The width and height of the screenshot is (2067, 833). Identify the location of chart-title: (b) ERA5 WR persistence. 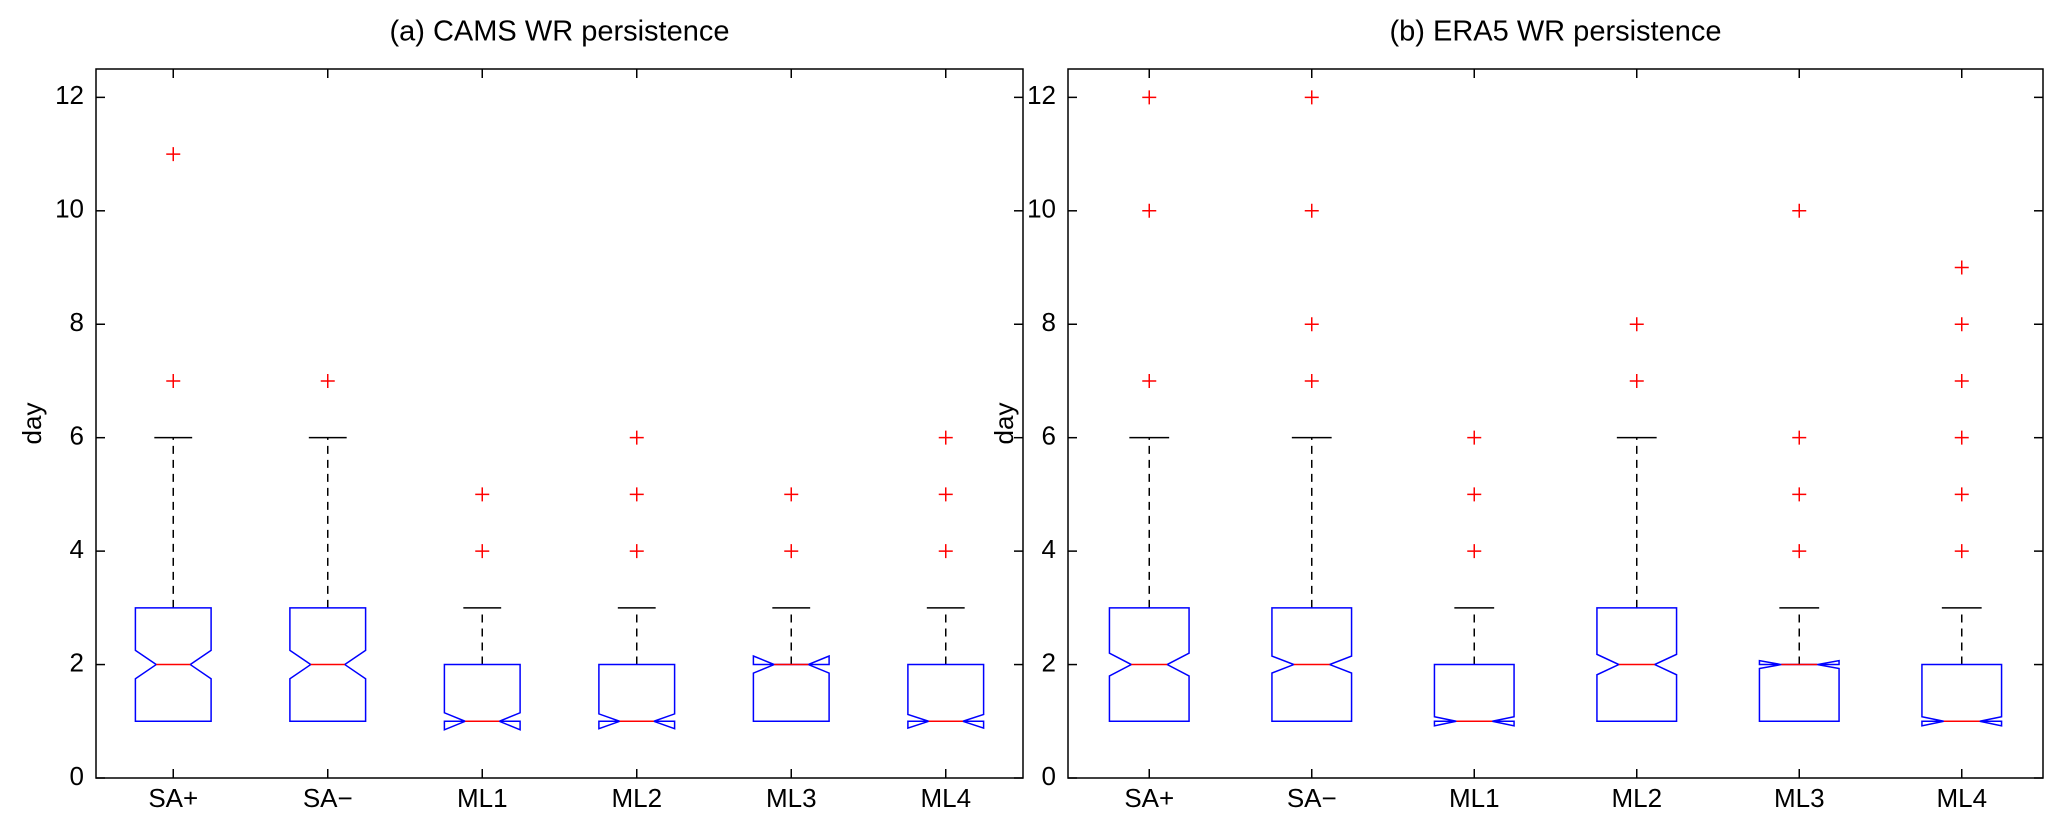
(1556, 32).